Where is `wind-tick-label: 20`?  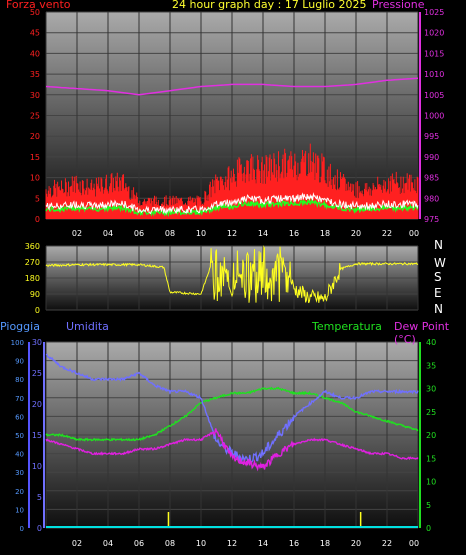
wind-tick-label: 20 is located at coordinates (35, 136).